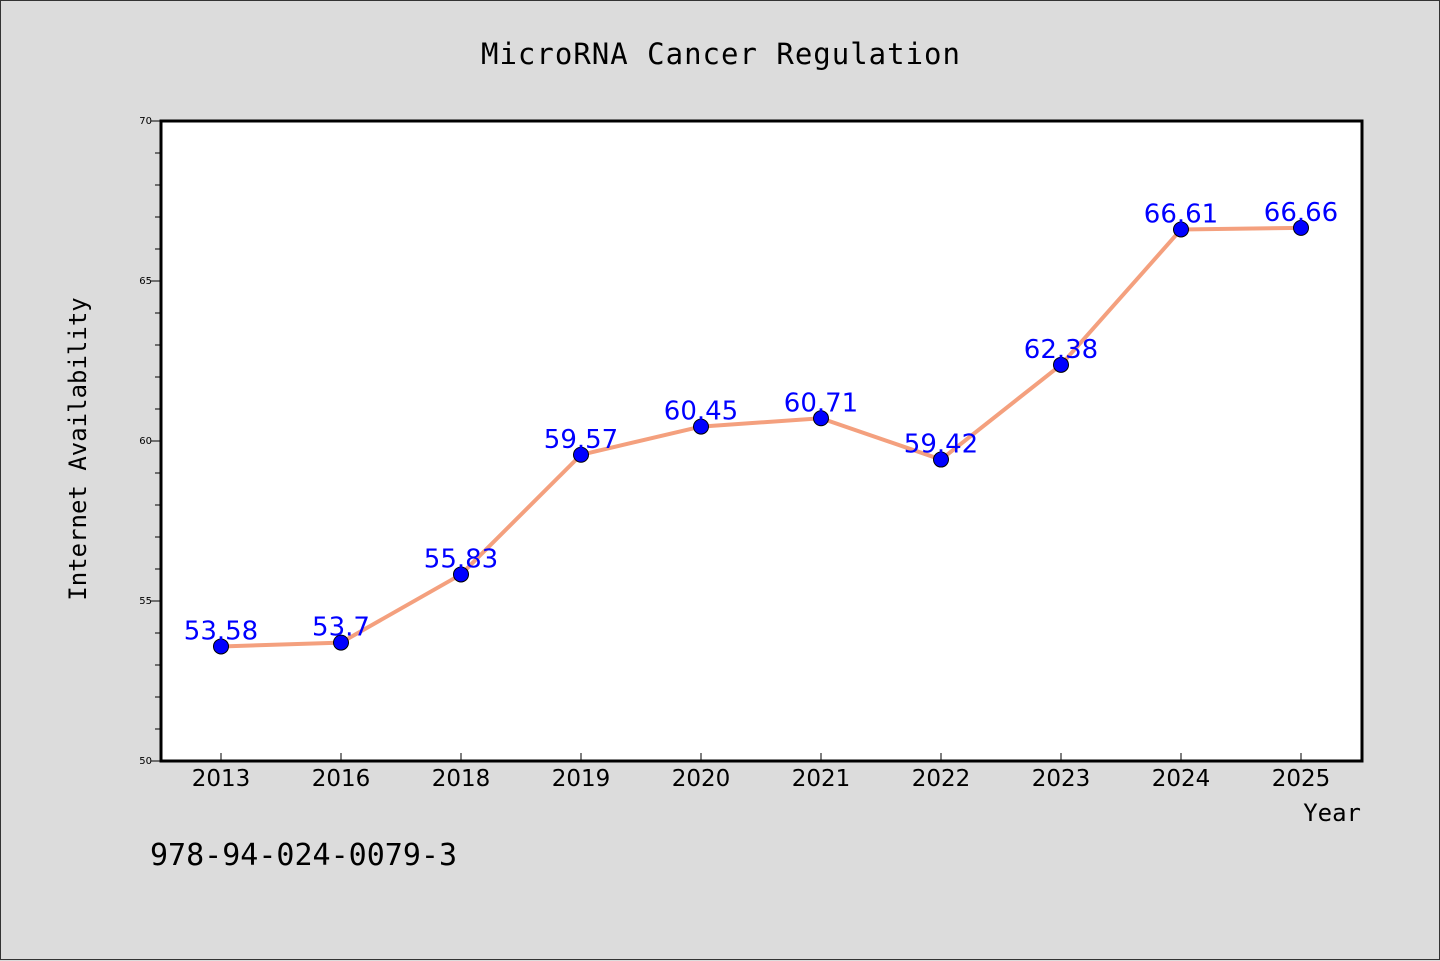 The width and height of the screenshot is (1440, 961). I want to click on x-tick-label: 2013, so click(221, 779).